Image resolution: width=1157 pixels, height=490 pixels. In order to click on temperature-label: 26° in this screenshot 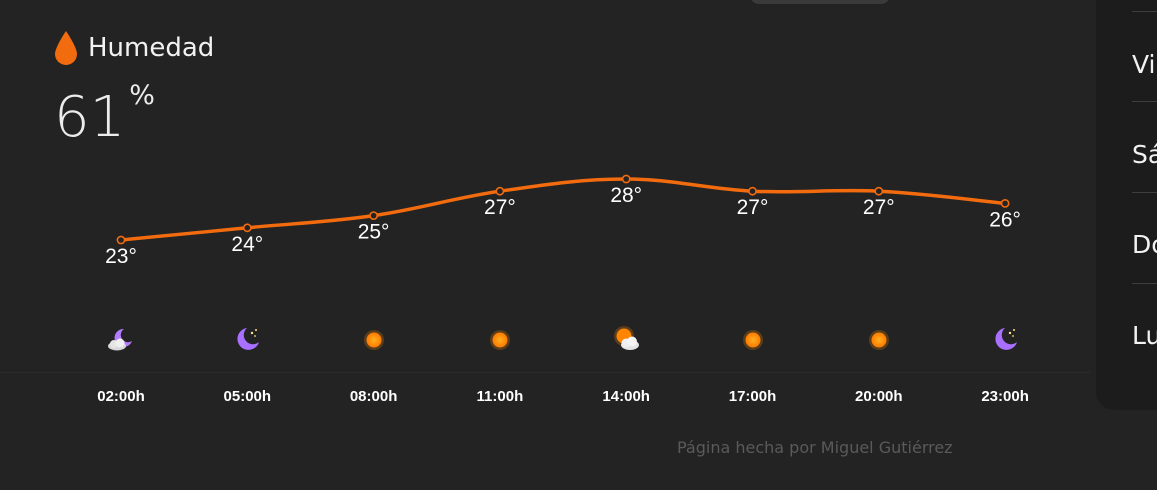, I will do `click(1005, 219)`.